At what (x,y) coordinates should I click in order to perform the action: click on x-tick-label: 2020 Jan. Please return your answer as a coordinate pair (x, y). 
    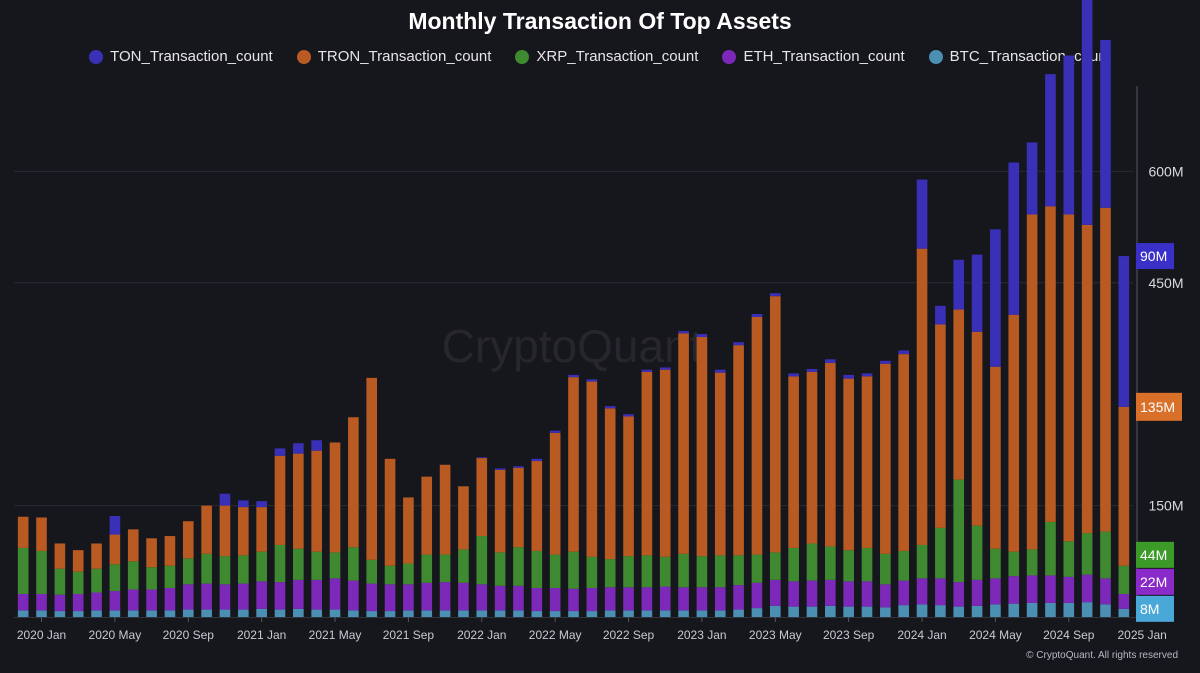
    Looking at the image, I should click on (41, 635).